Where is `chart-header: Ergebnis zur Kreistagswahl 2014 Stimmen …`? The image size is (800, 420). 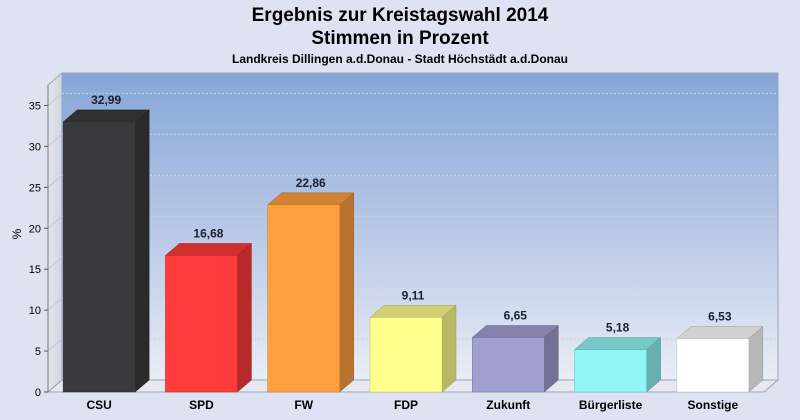 chart-header: Ergebnis zur Kreistagswahl 2014 Stimmen … is located at coordinates (400, 35).